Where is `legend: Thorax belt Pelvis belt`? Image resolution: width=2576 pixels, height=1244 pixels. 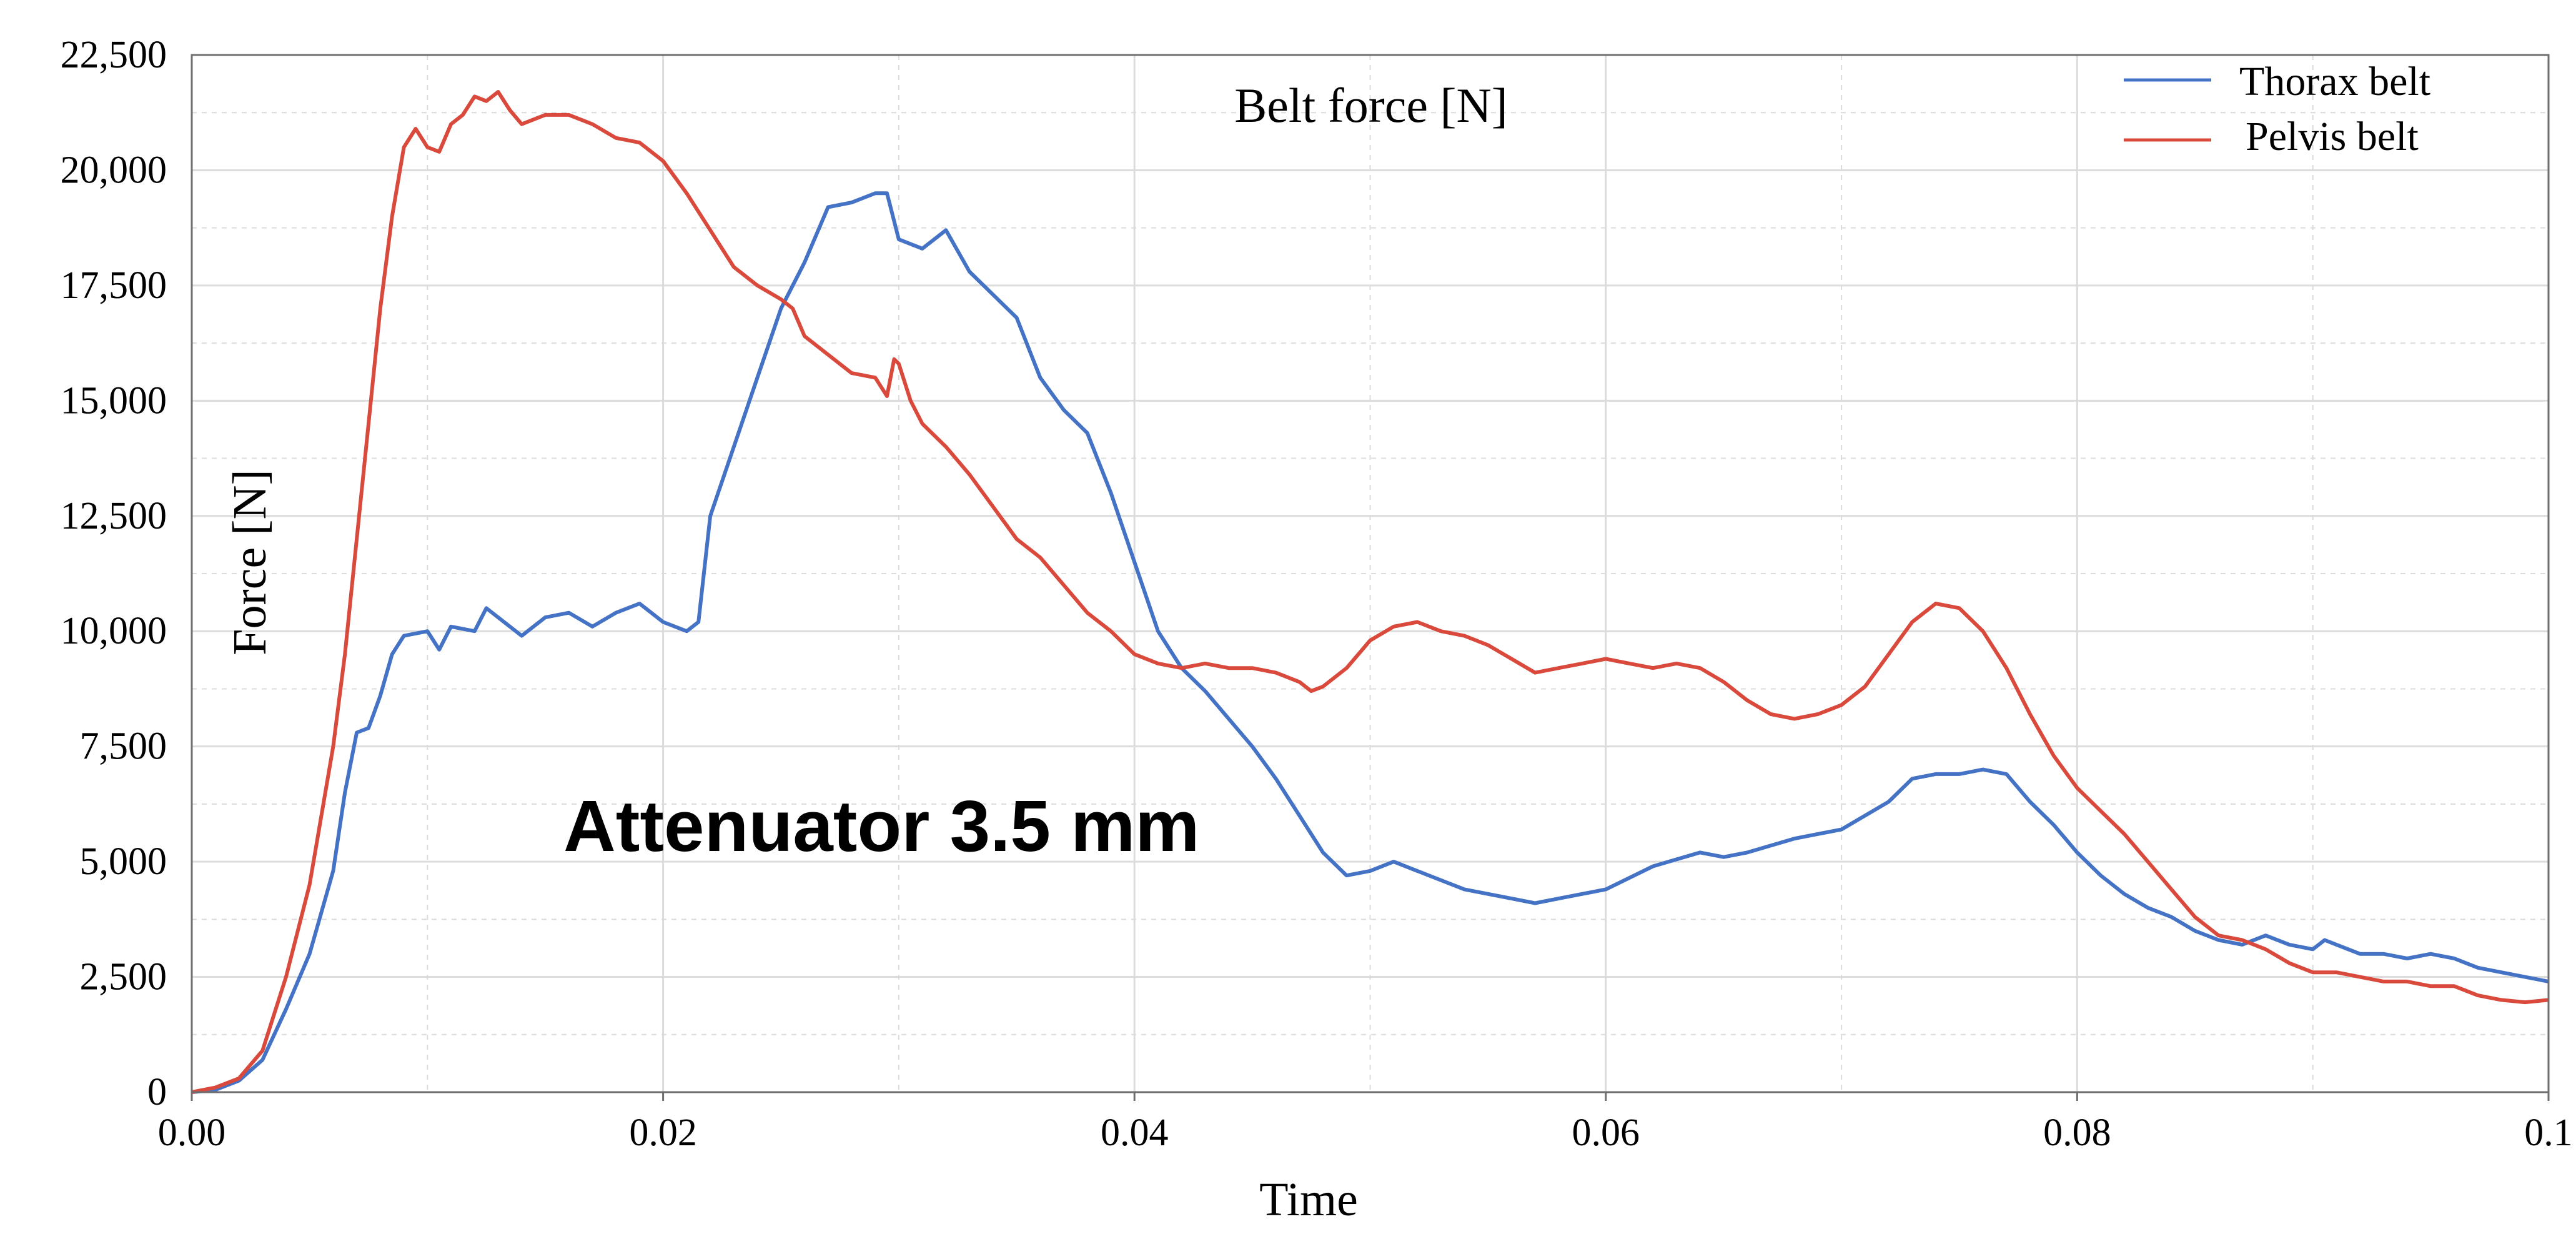
legend: Thorax belt Pelvis belt is located at coordinates (2277, 109).